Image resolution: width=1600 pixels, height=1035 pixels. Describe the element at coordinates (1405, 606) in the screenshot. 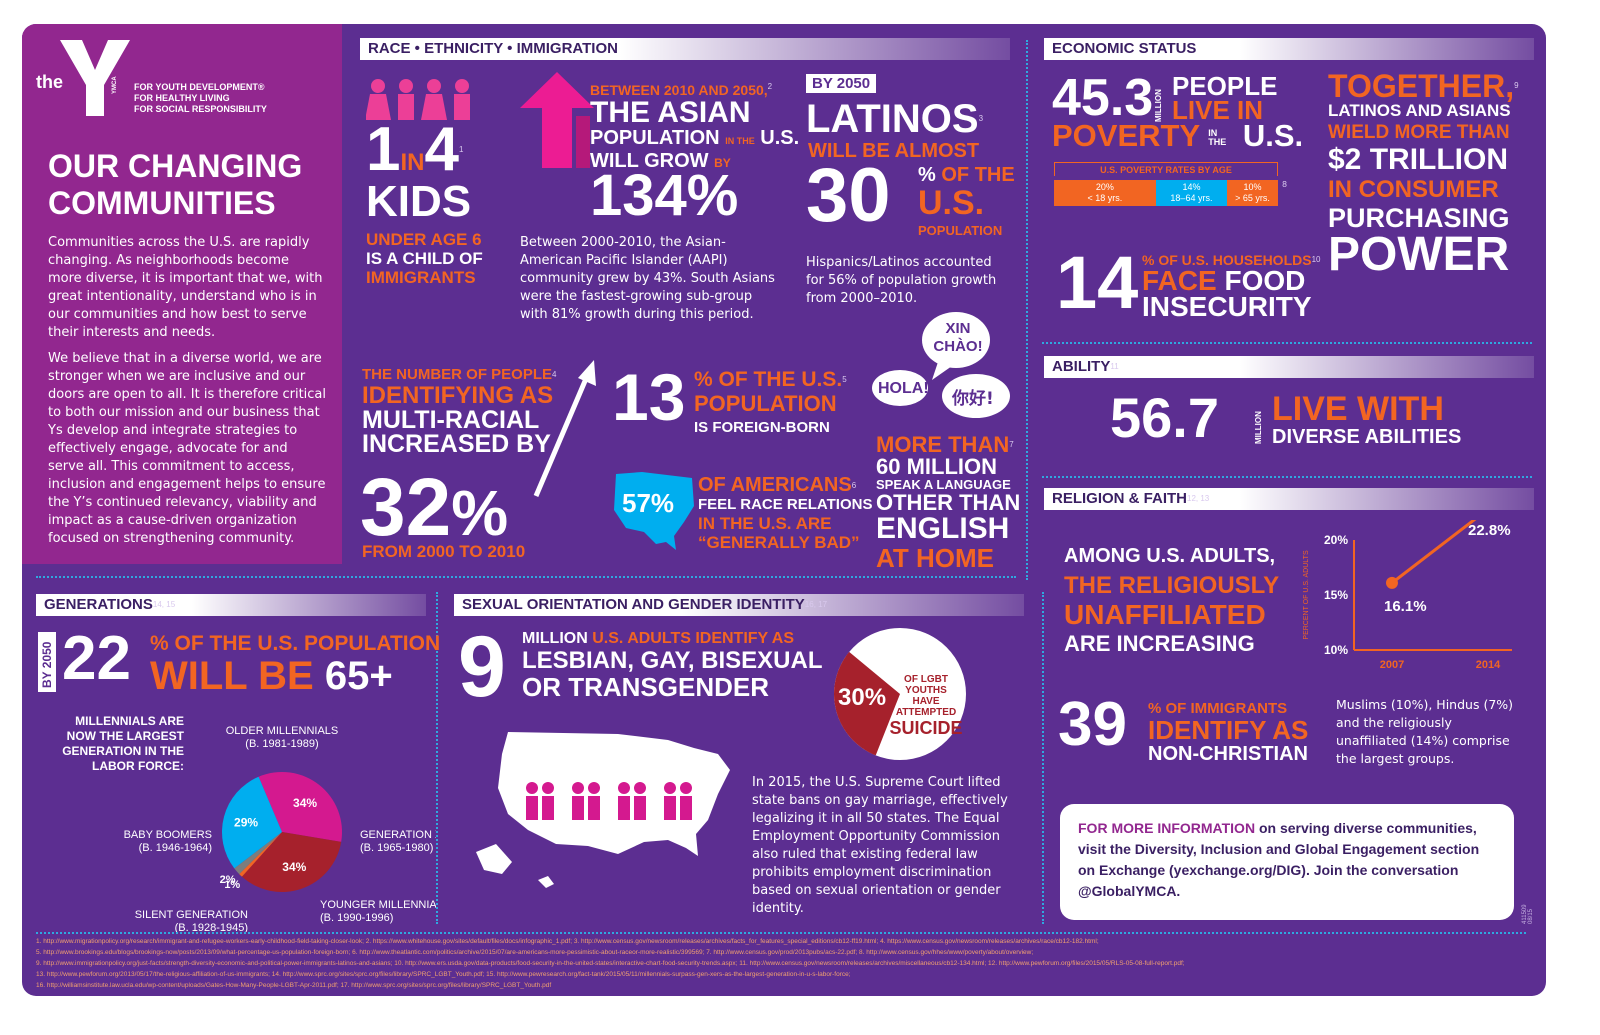

I see `data-label: 16.1%` at that location.